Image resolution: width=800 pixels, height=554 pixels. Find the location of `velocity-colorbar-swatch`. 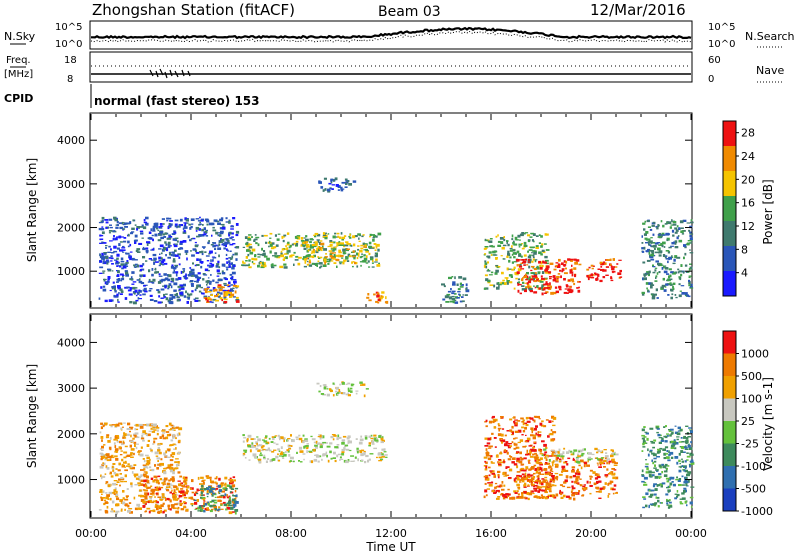

velocity-colorbar-swatch is located at coordinates (729, 500).